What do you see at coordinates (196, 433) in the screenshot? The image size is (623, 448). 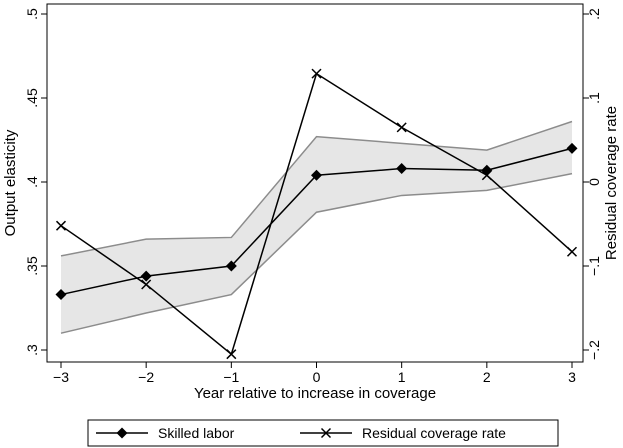 I see `legend-label: Skilled labor` at bounding box center [196, 433].